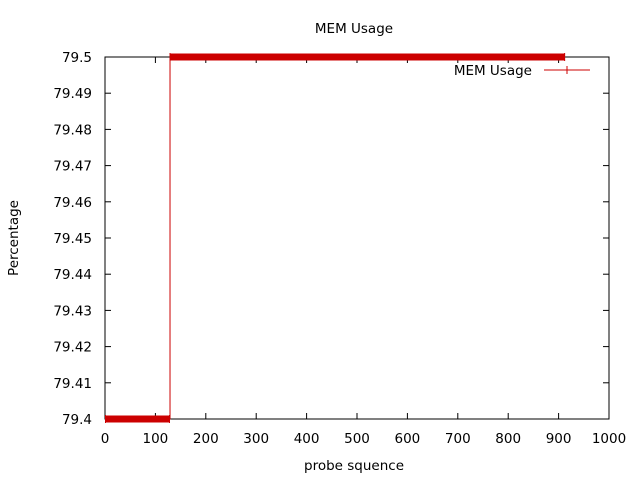 Image resolution: width=640 pixels, height=480 pixels. Describe the element at coordinates (493, 71) in the screenshot. I see `legend-entry-mem-usage: MEM Usage` at that location.